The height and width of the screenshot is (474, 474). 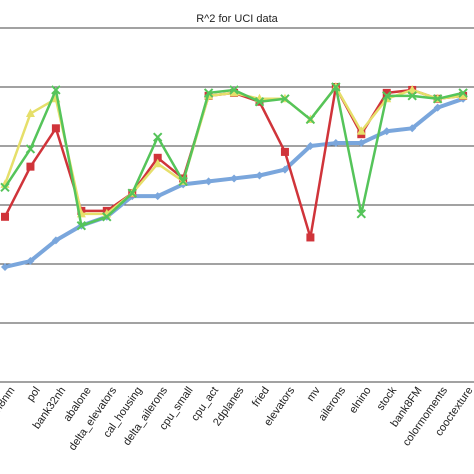 I want to click on x-tick-label: pol, so click(x=34, y=394).